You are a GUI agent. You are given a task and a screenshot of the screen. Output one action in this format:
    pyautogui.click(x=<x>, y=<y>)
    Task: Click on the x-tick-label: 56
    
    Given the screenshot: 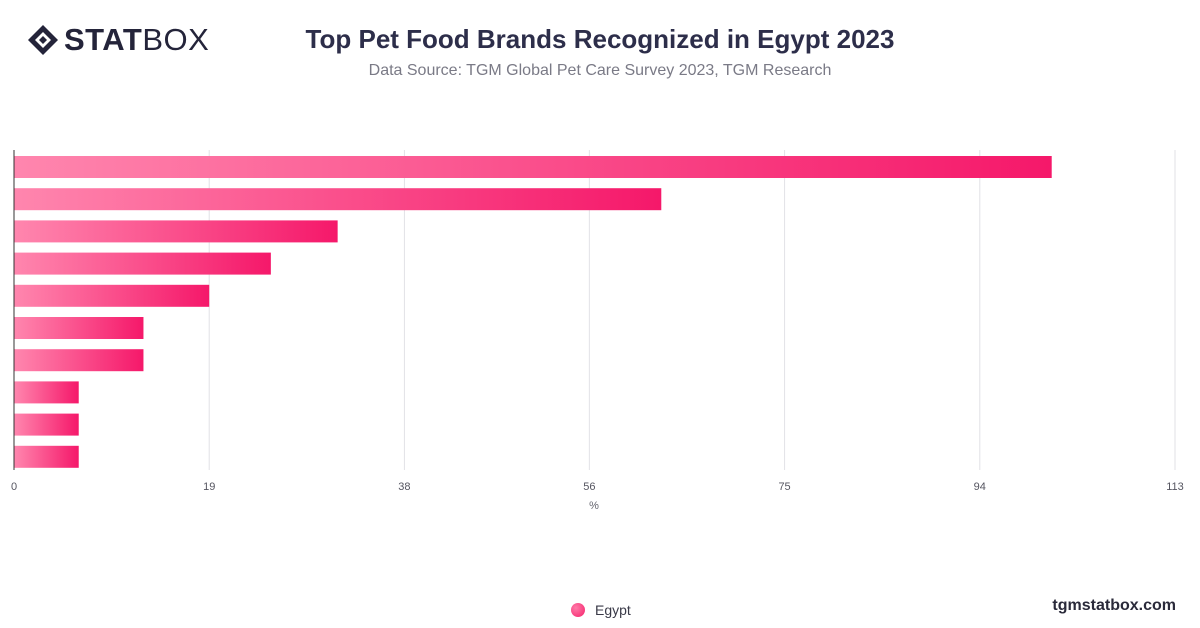 What is the action you would take?
    pyautogui.click(x=589, y=487)
    